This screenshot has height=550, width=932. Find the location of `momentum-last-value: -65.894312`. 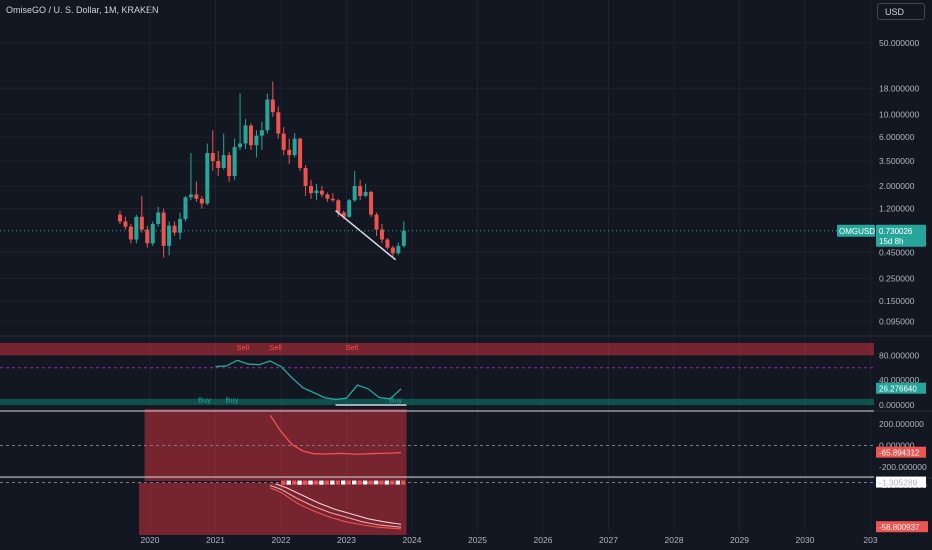

momentum-last-value: -65.894312 is located at coordinates (899, 453).